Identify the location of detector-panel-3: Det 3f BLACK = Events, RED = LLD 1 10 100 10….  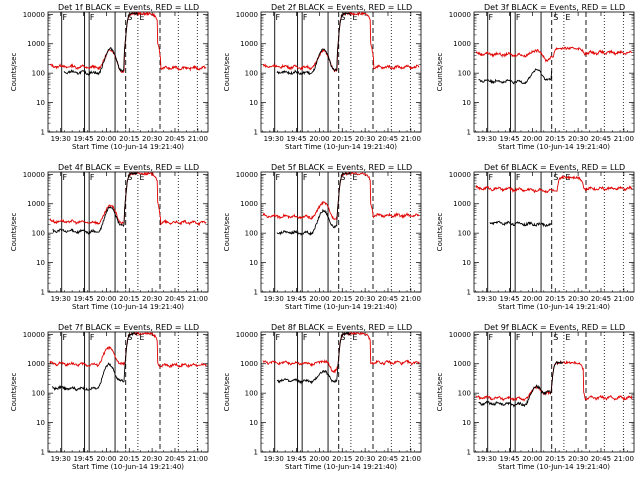
(535, 77).